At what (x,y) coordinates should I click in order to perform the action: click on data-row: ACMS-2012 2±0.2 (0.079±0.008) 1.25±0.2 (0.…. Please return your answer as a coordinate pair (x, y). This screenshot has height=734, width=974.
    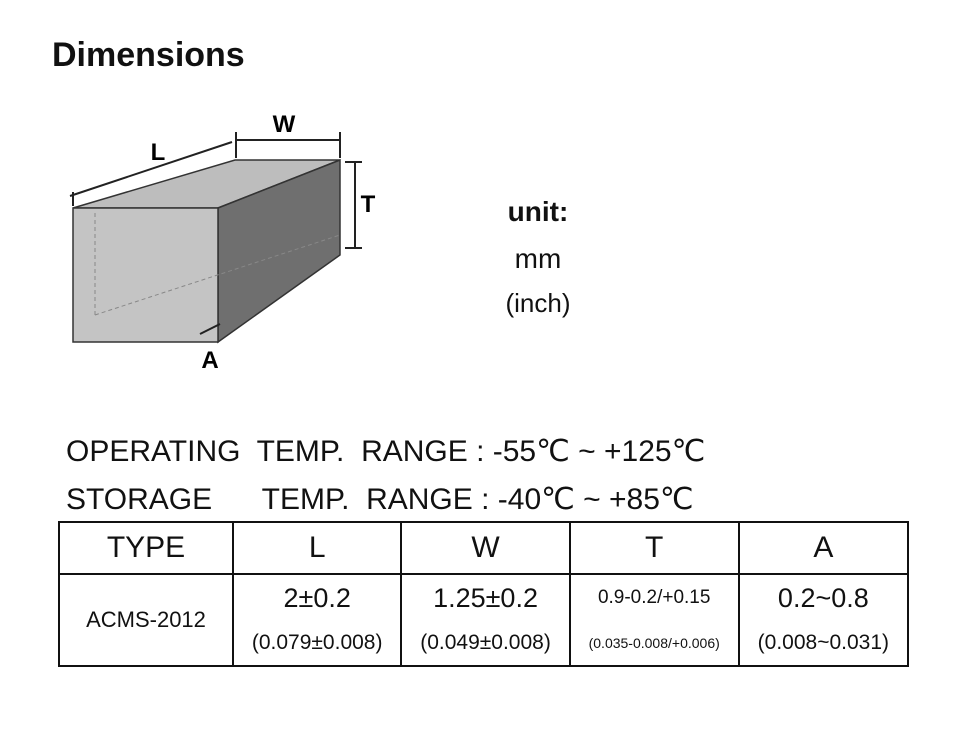
    Looking at the image, I should click on (484, 620).